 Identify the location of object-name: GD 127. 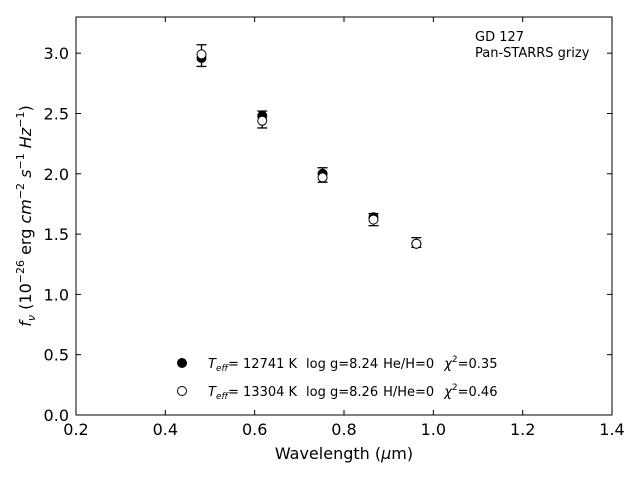
(499, 37).